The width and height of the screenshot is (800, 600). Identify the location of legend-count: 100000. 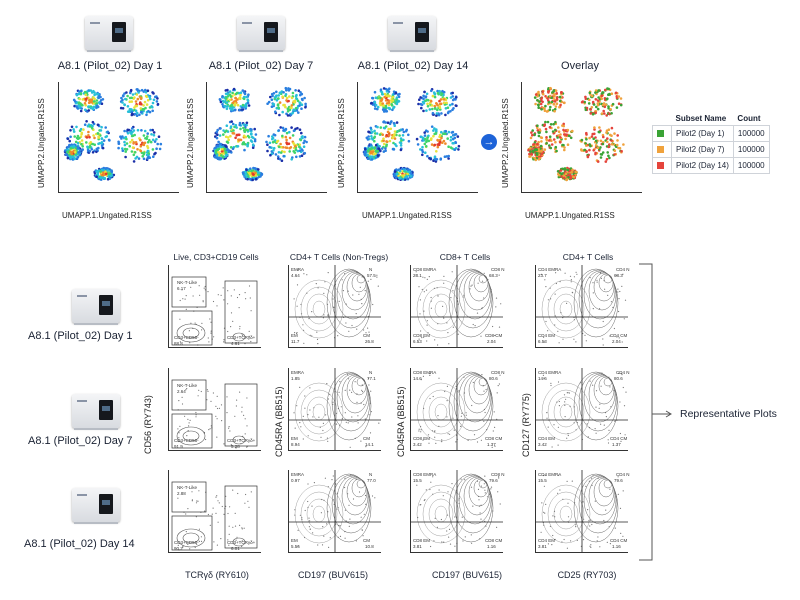
(751, 149).